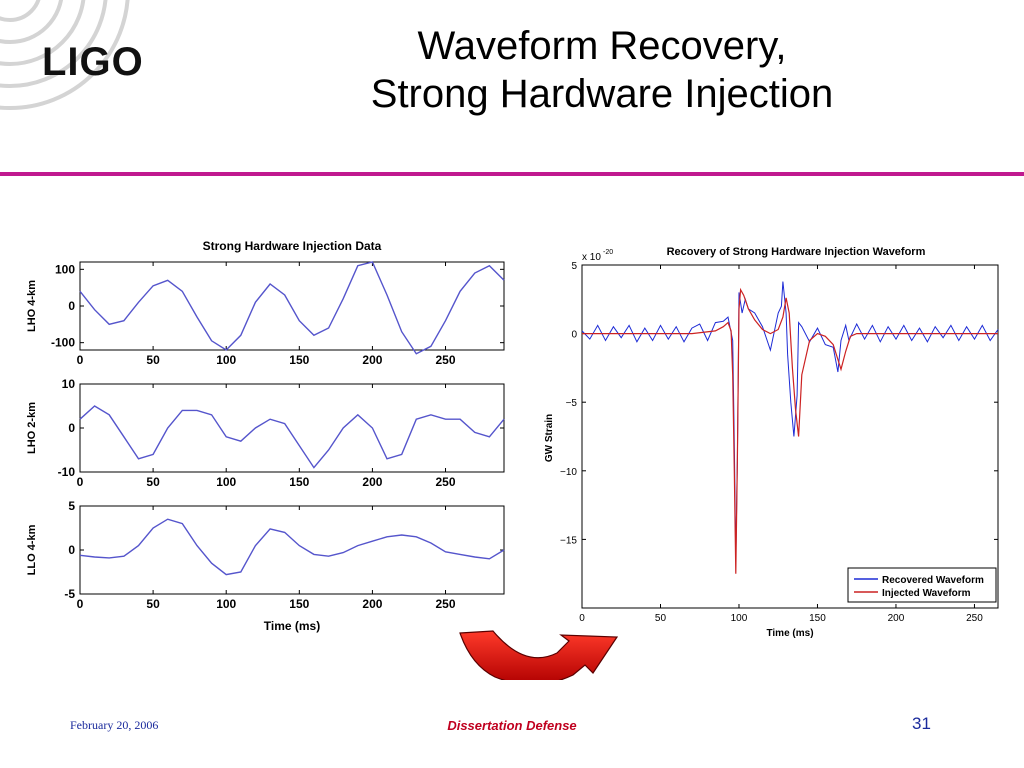  Describe the element at coordinates (512, 174) in the screenshot. I see `title-divider` at that location.